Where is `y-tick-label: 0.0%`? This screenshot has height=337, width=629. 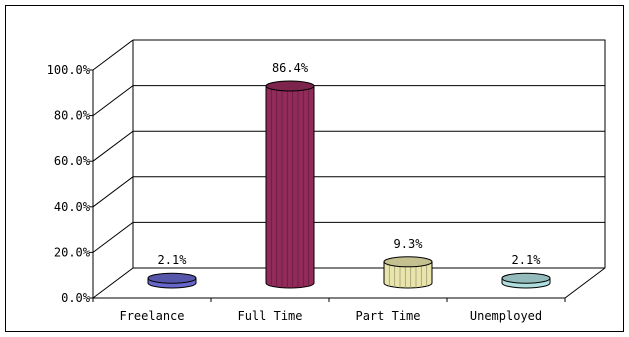 y-tick-label: 0.0% is located at coordinates (76, 298).